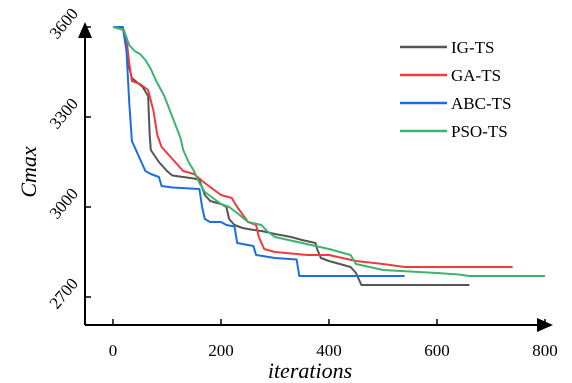 This screenshot has width=572, height=383. I want to click on legend: IG-TS GA-TS ABC-TS PSO-TS, so click(455, 89).